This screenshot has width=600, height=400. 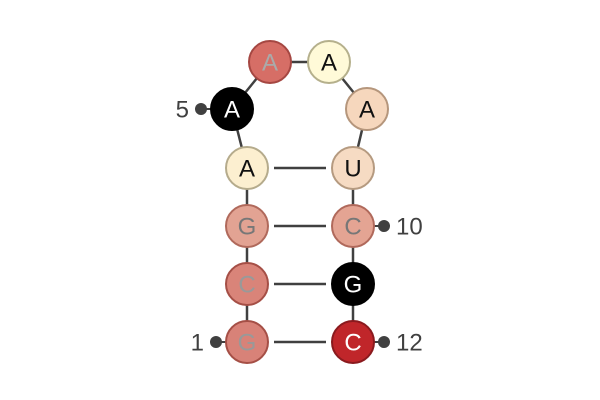 I want to click on nucleotide-letter-12: C, so click(x=352, y=343).